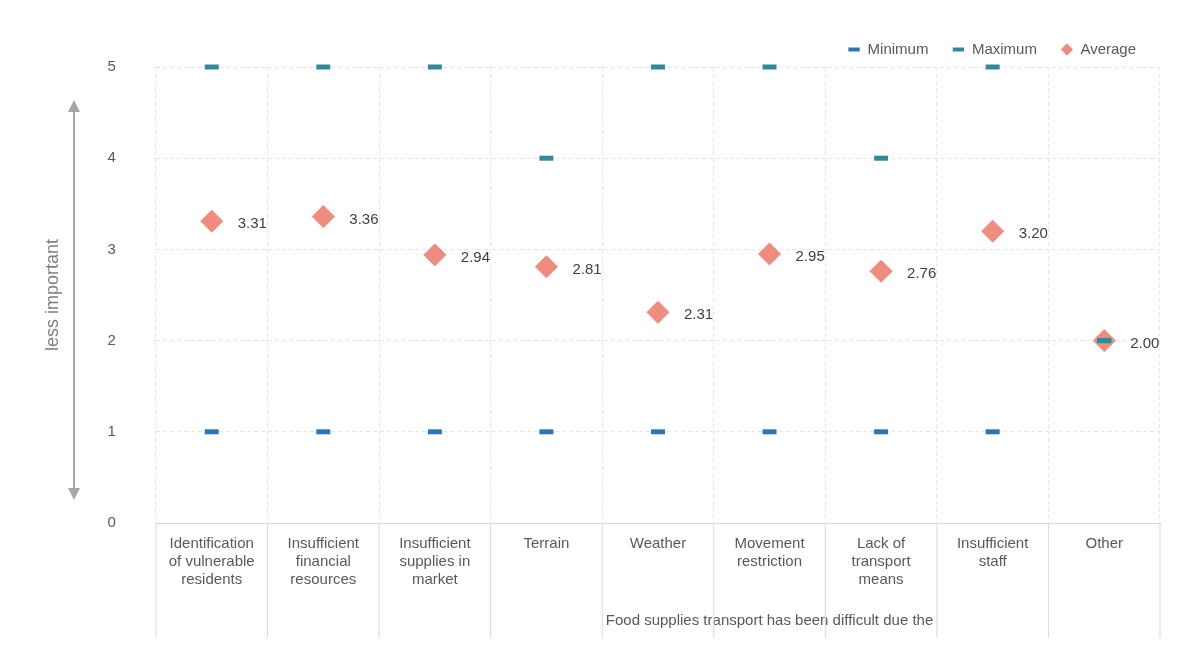 The width and height of the screenshot is (1198, 649). What do you see at coordinates (898, 48) in the screenshot?
I see `legend-label: Minimum` at bounding box center [898, 48].